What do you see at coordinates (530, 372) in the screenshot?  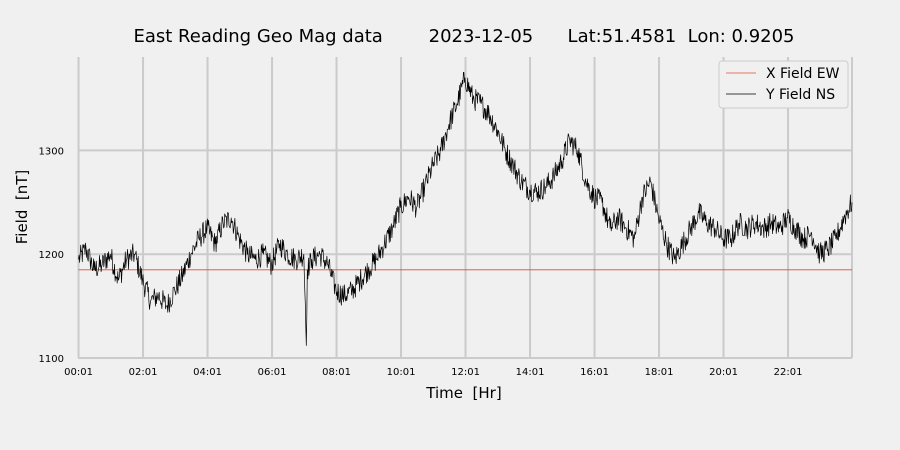 I see `x-tick-label: 14:01` at bounding box center [530, 372].